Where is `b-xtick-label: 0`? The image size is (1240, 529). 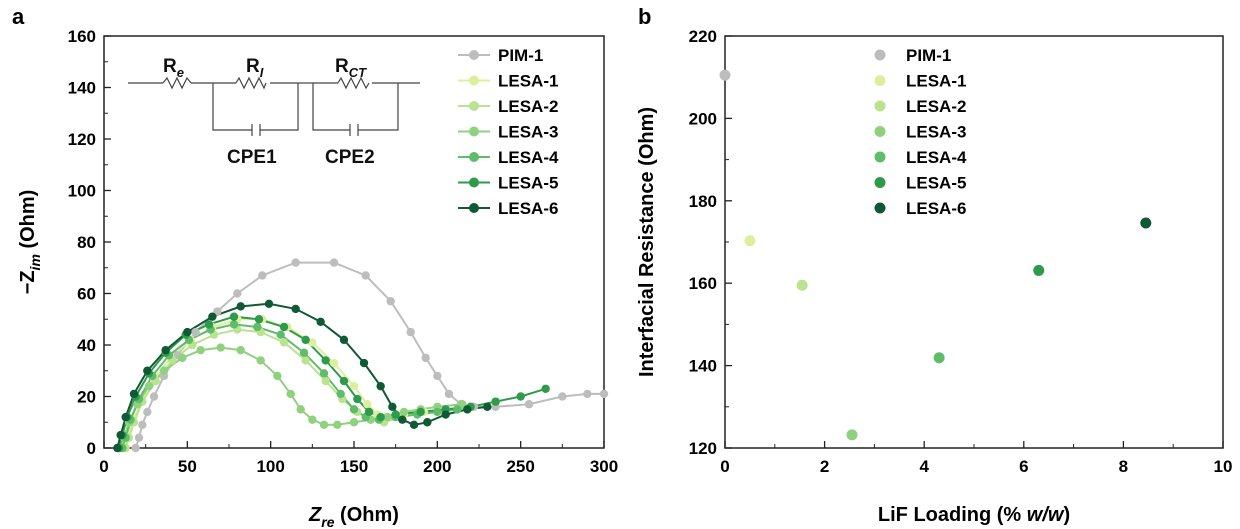
b-xtick-label: 0 is located at coordinates (724, 466).